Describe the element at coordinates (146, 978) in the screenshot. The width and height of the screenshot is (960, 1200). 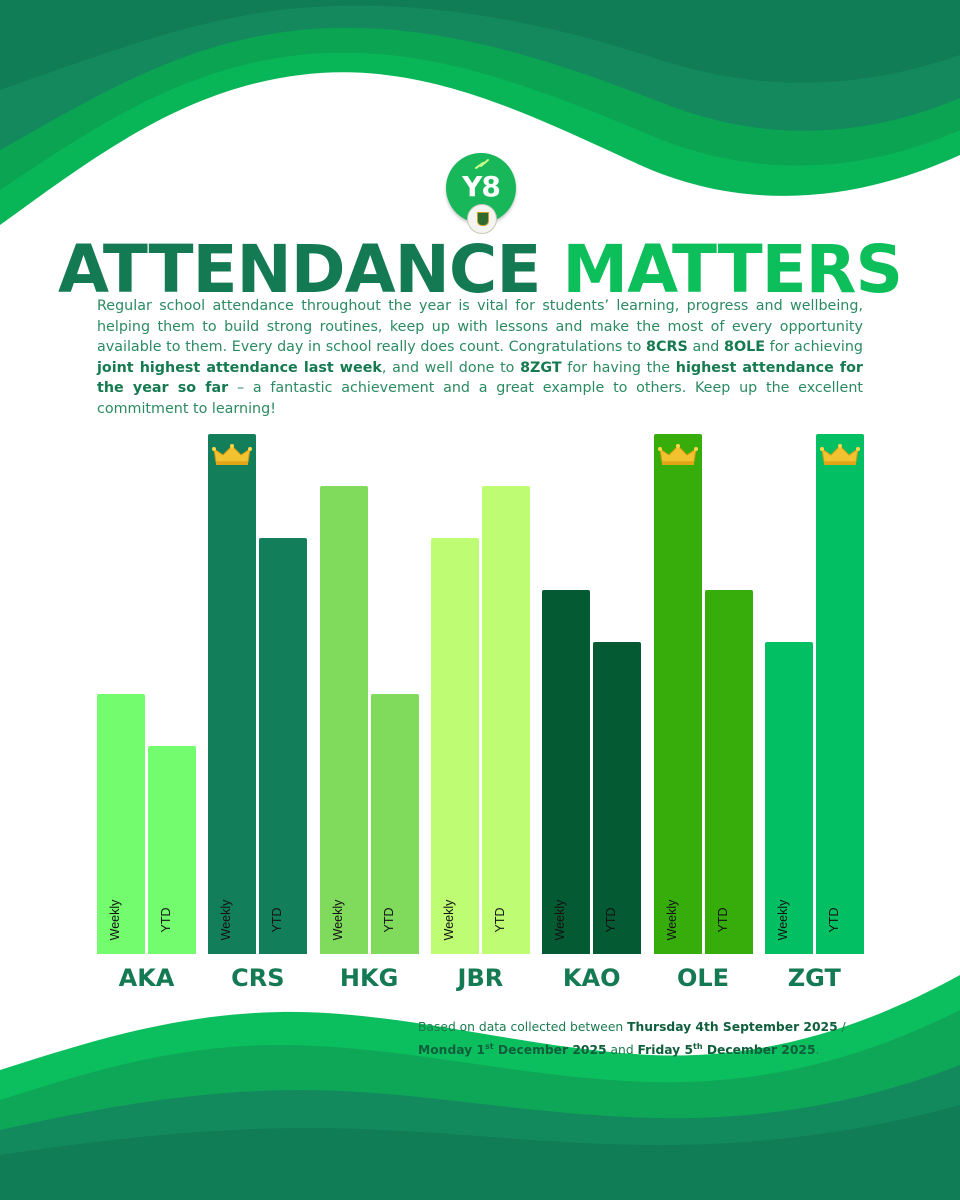
I see `category-label-aka: AKA` at that location.